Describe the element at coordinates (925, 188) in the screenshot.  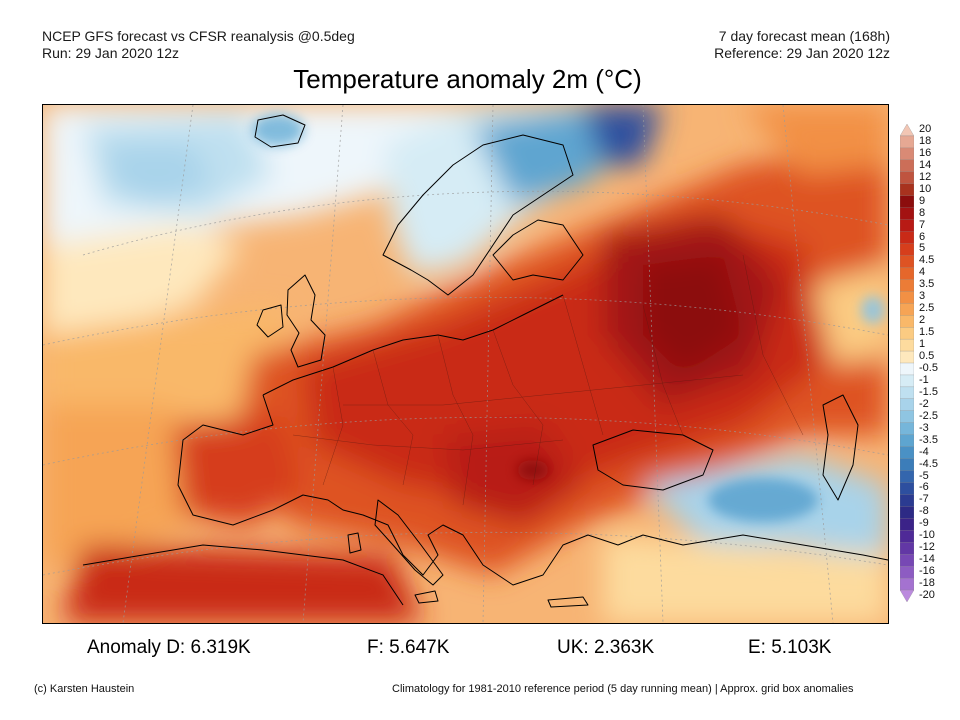
I see `colorbar-tick-label: 10` at that location.